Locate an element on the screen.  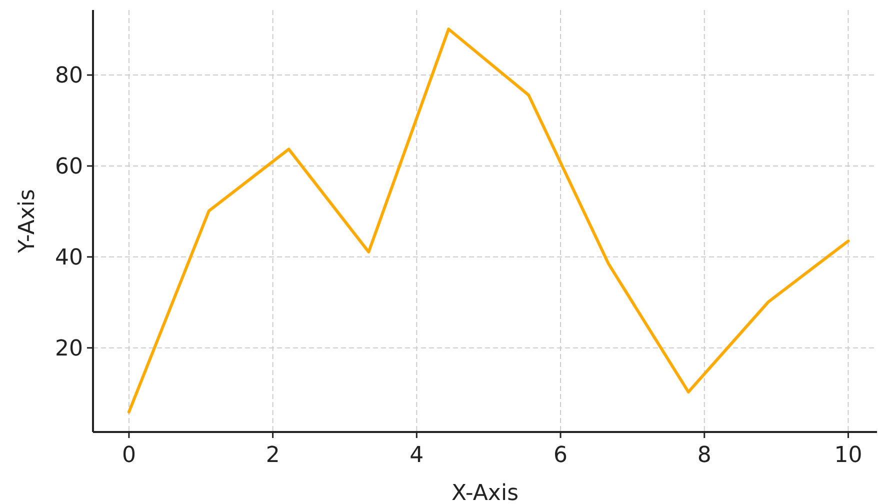
x-tick-label: 6 is located at coordinates (561, 455).